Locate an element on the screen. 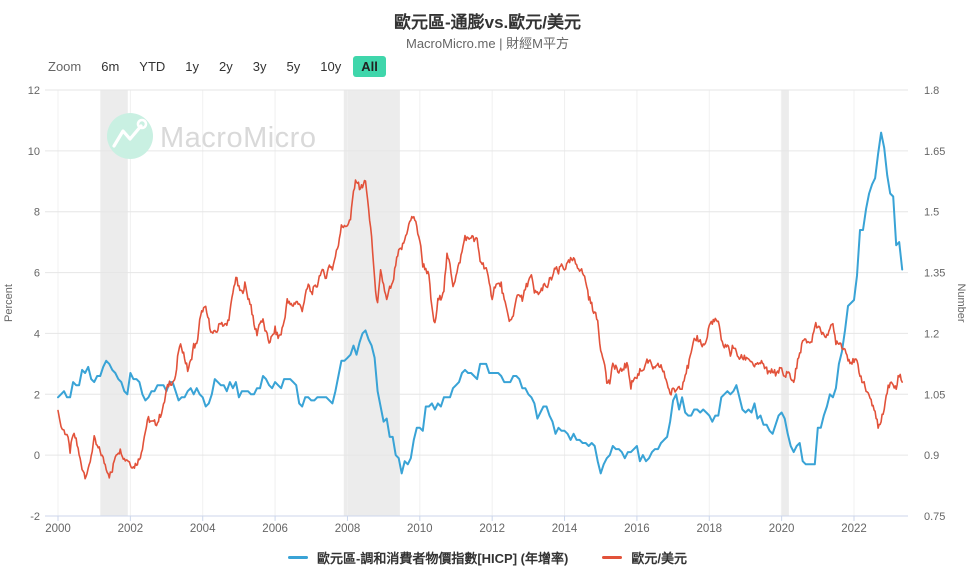 The image size is (975, 573). zoom-button-all: All is located at coordinates (369, 66).